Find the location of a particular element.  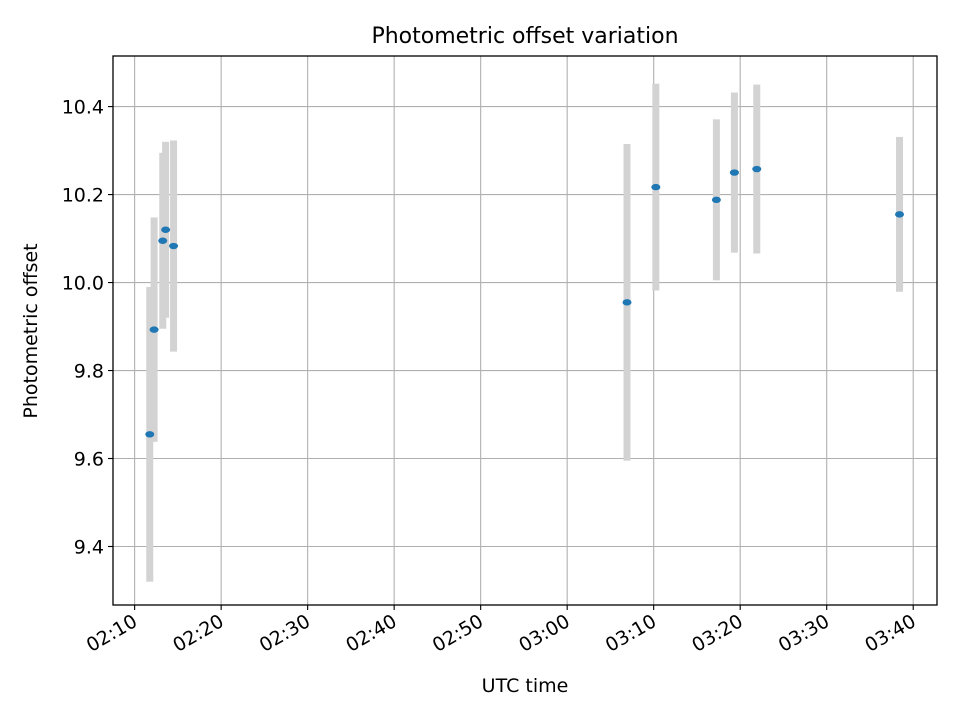

chart-title: Photometric offset variation is located at coordinates (524, 36).